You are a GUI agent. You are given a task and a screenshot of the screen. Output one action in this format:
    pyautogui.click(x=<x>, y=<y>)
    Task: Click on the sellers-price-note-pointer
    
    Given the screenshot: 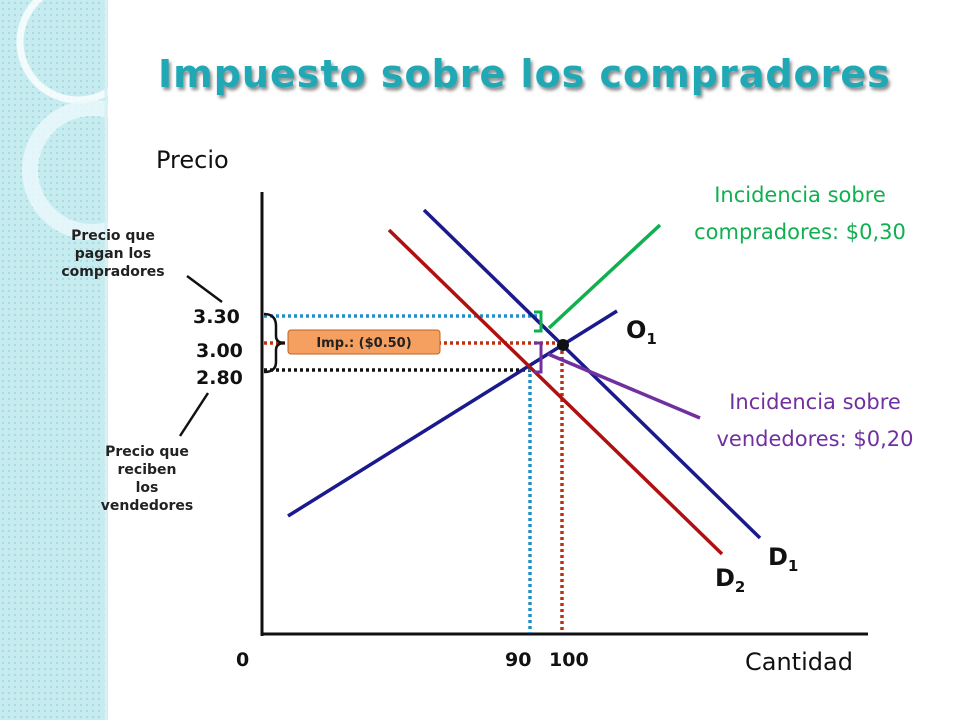 What is the action you would take?
    pyautogui.click(x=194, y=414)
    